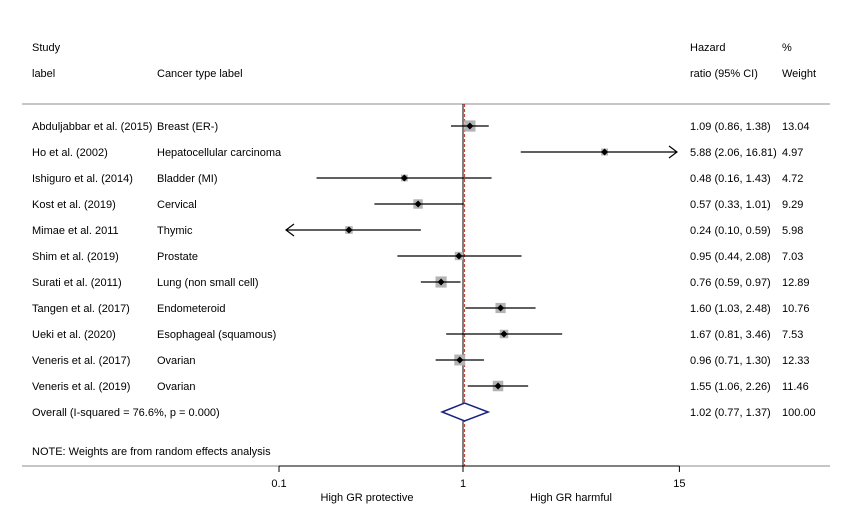  Describe the element at coordinates (81, 309) in the screenshot. I see `study-label: Tangen et al. (2017)` at that location.